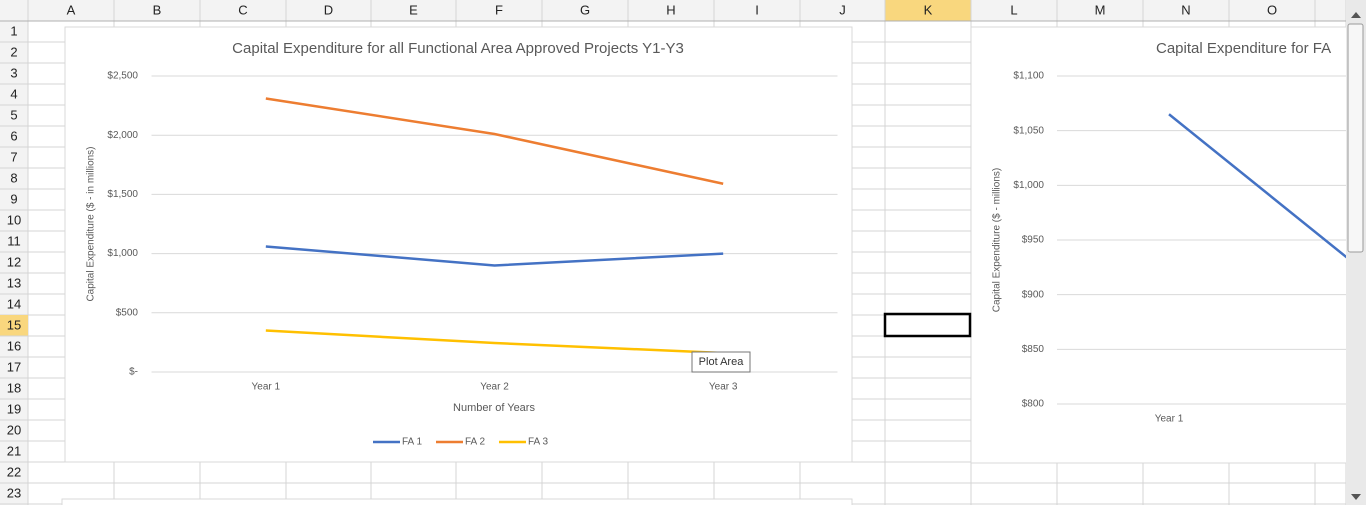 The height and width of the screenshot is (505, 1366). Describe the element at coordinates (1243, 48) in the screenshot. I see `chart-title: Capital Expenditure for FA` at that location.